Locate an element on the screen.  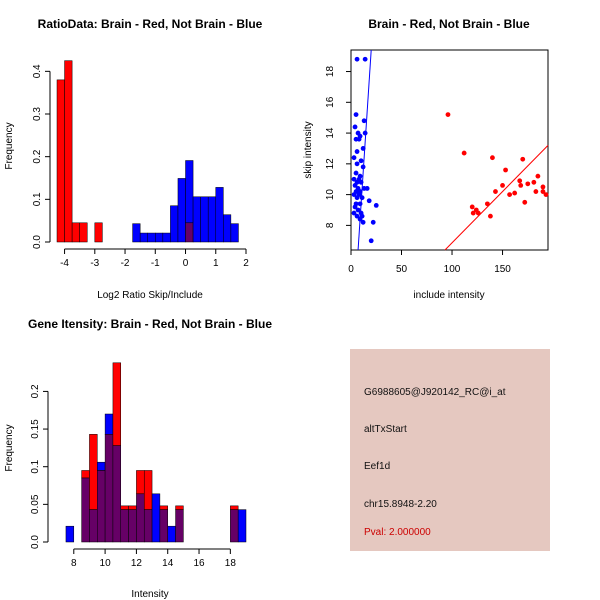
y-tick-label: 14 is located at coordinates (330, 133).